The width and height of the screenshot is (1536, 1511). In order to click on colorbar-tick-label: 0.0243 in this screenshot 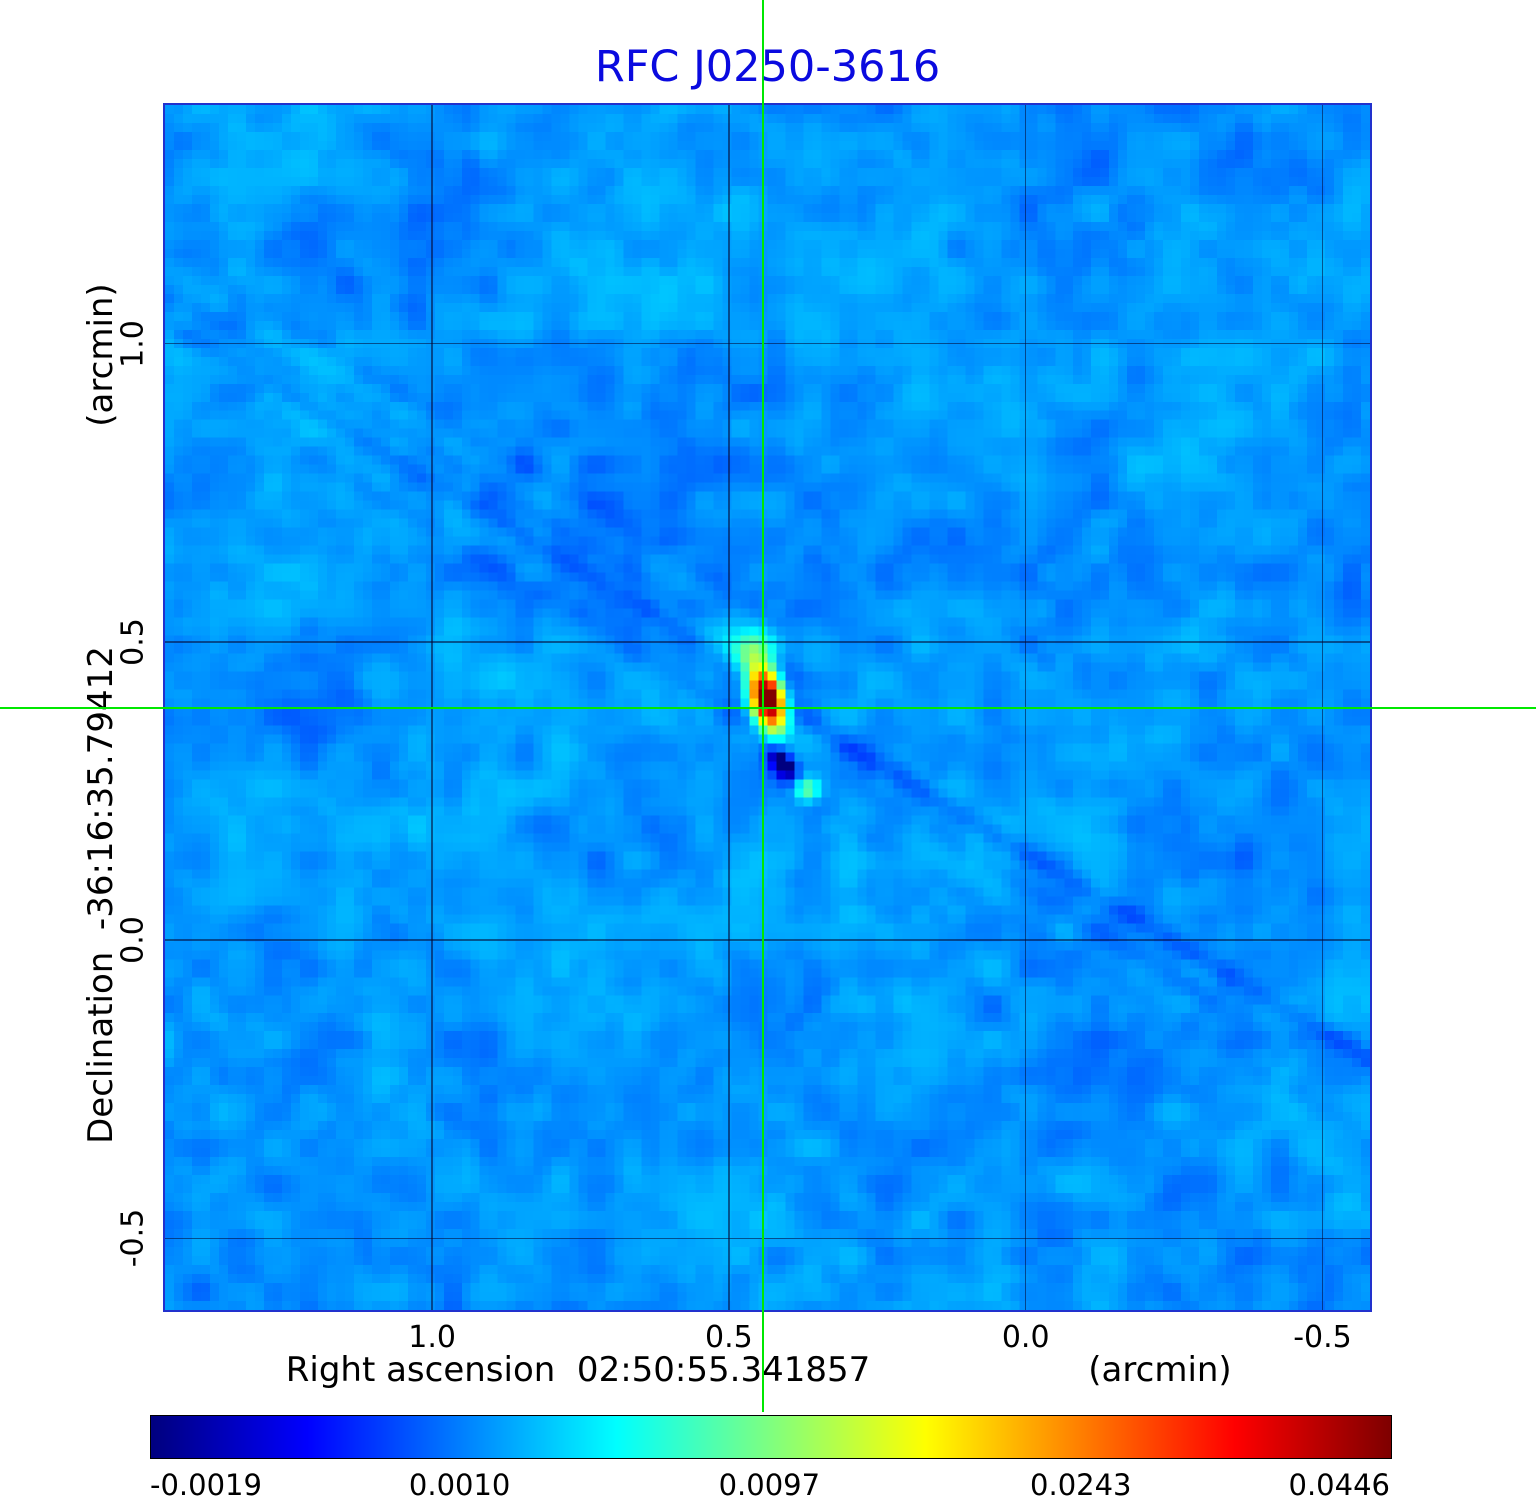, I will do `click(1081, 1485)`.